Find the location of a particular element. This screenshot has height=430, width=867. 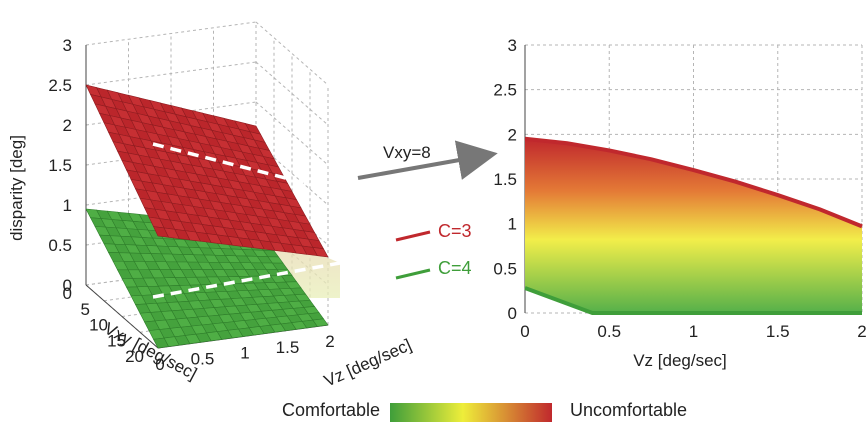

y-tick-label-2d: 0 is located at coordinates (512, 313).